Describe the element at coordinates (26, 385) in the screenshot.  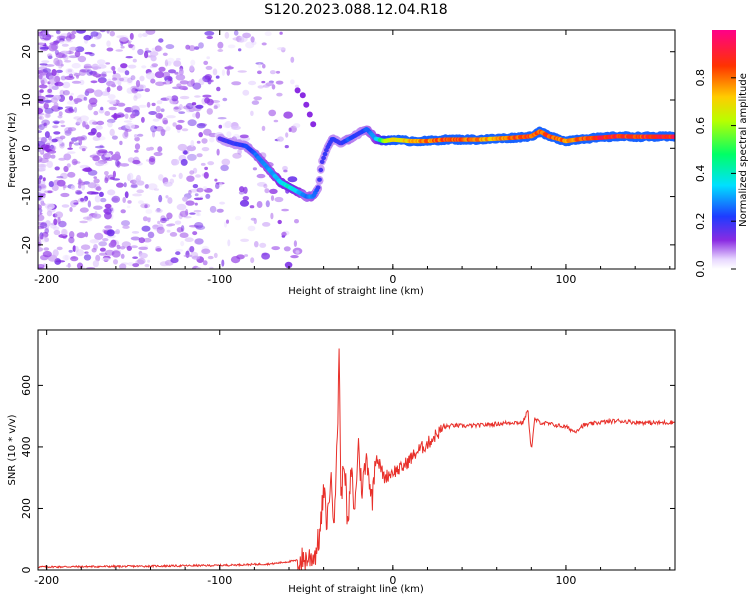
I see `y-tick-label: 600` at that location.